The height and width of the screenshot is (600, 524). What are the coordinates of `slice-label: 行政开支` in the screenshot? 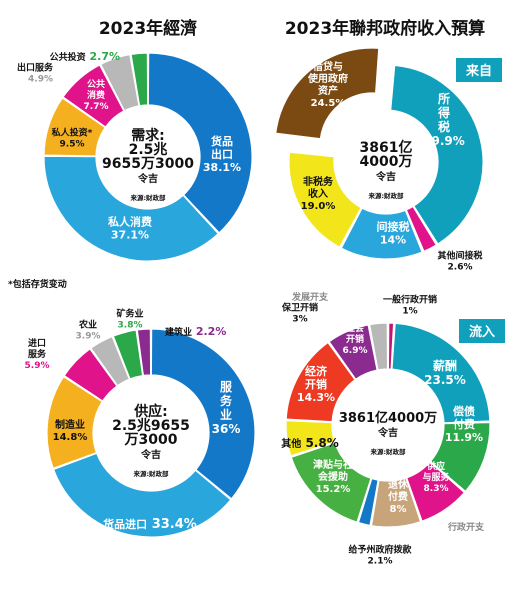 It's located at (466, 527).